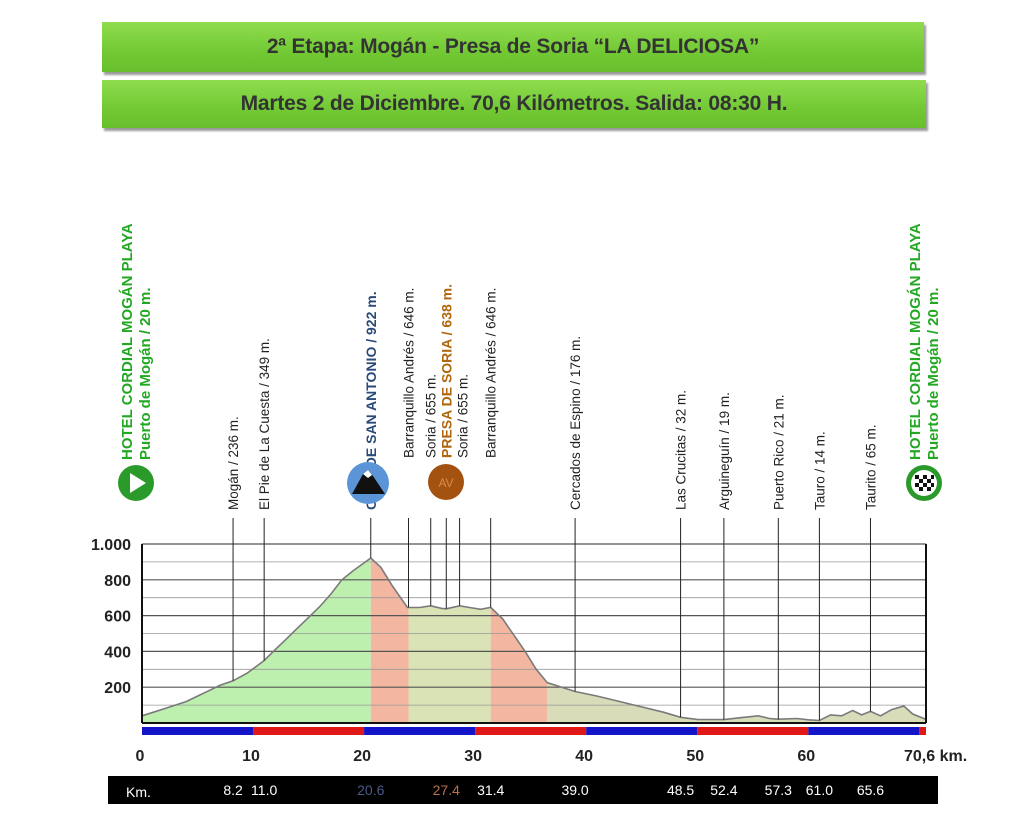 This screenshot has height=828, width=1024. Describe the element at coordinates (870, 790) in the screenshot. I see `km-value: 65.6` at that location.